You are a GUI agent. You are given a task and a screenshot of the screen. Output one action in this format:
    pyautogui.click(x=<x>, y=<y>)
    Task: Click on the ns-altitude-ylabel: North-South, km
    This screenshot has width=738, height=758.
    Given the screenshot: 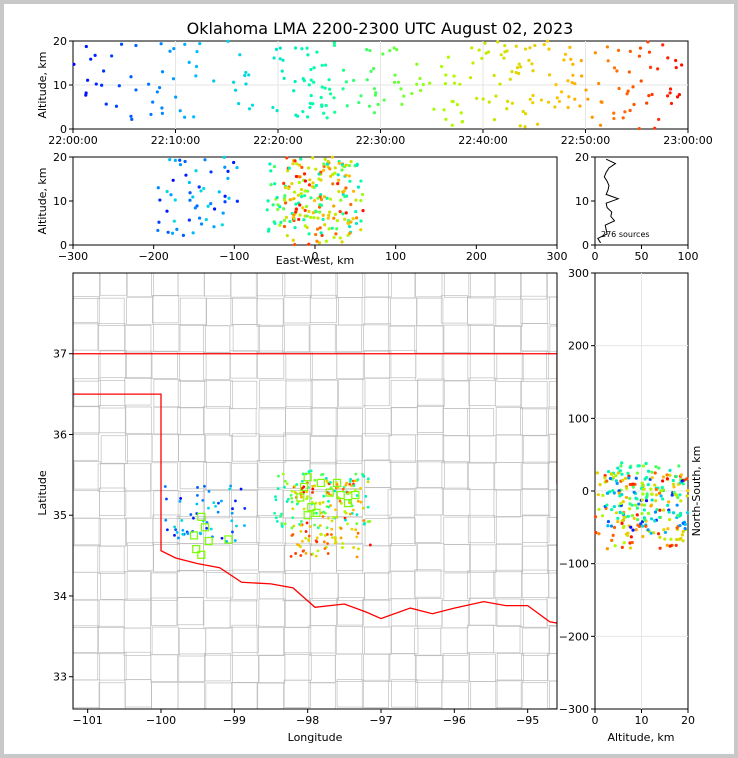 What is the action you would take?
    pyautogui.click(x=696, y=491)
    